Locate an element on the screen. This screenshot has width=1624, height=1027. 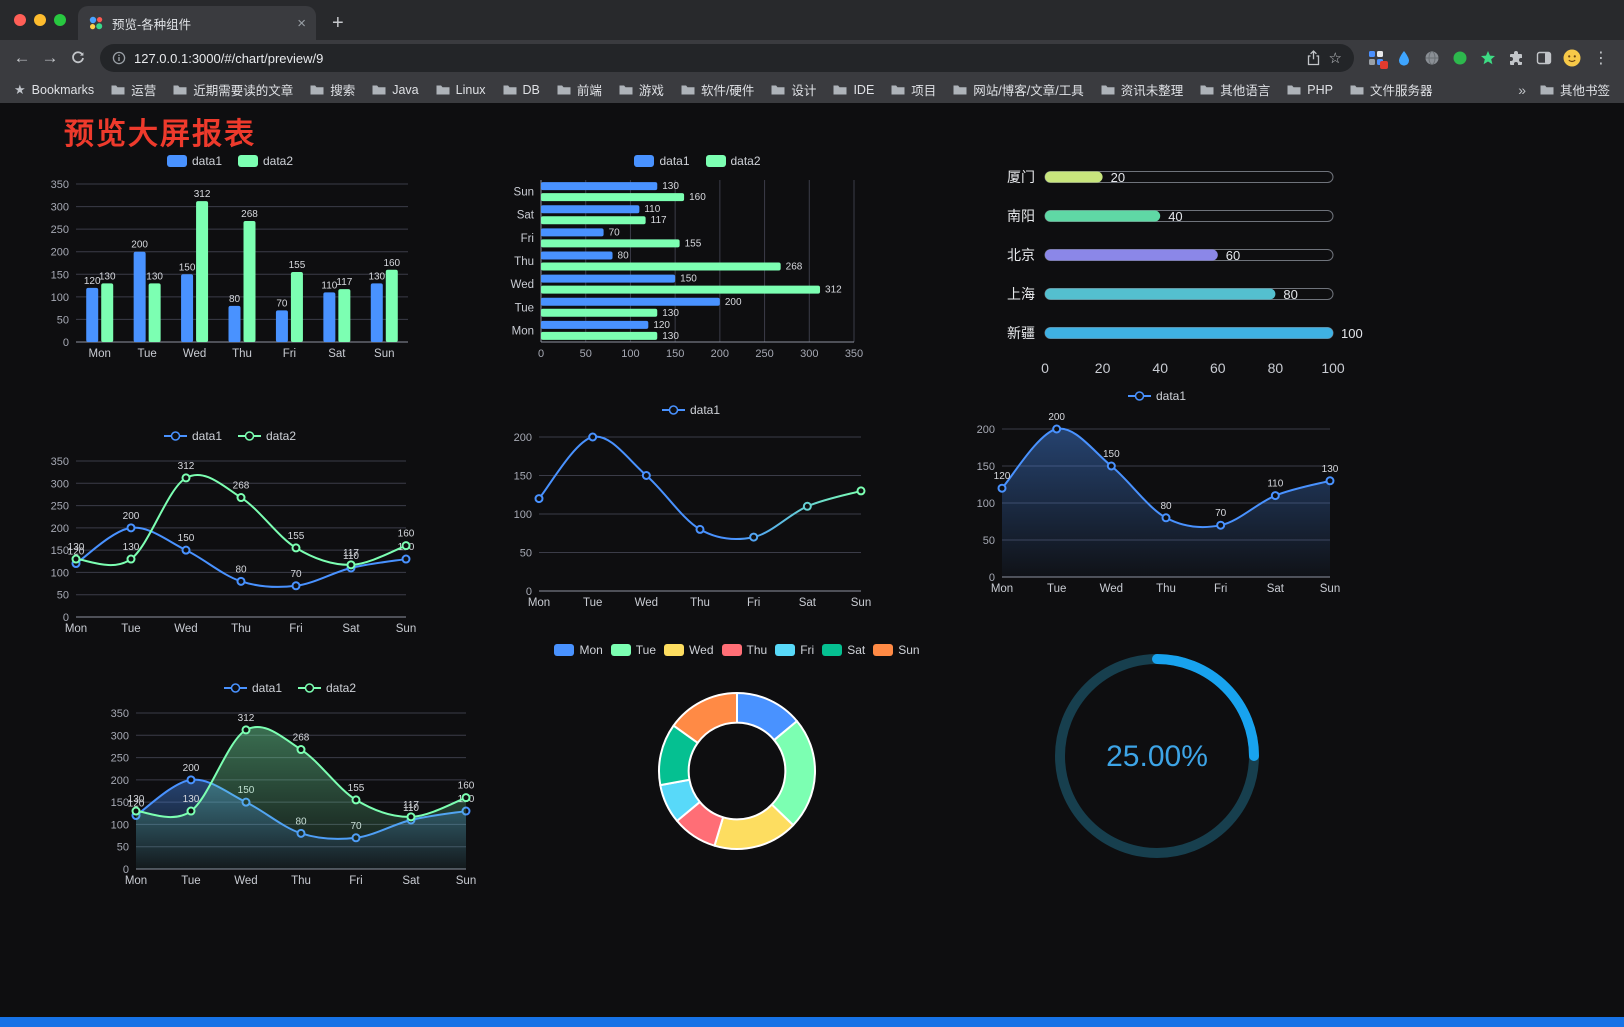
bookmark-folder: 软件/硬件 is located at coordinates (717, 89).